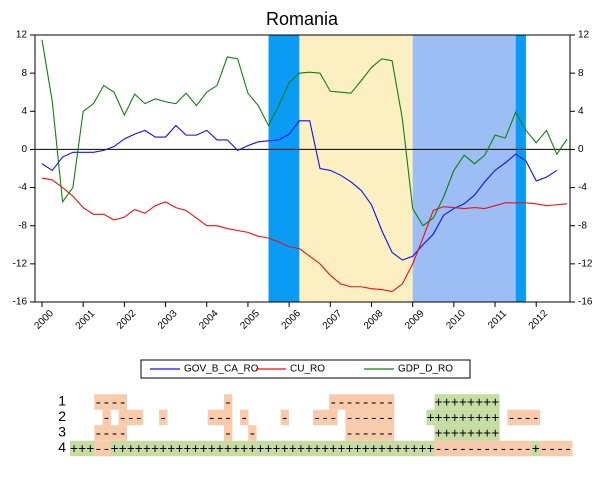 The image size is (610, 488). I want to click on y2-tick-label: 4, so click(581, 111).